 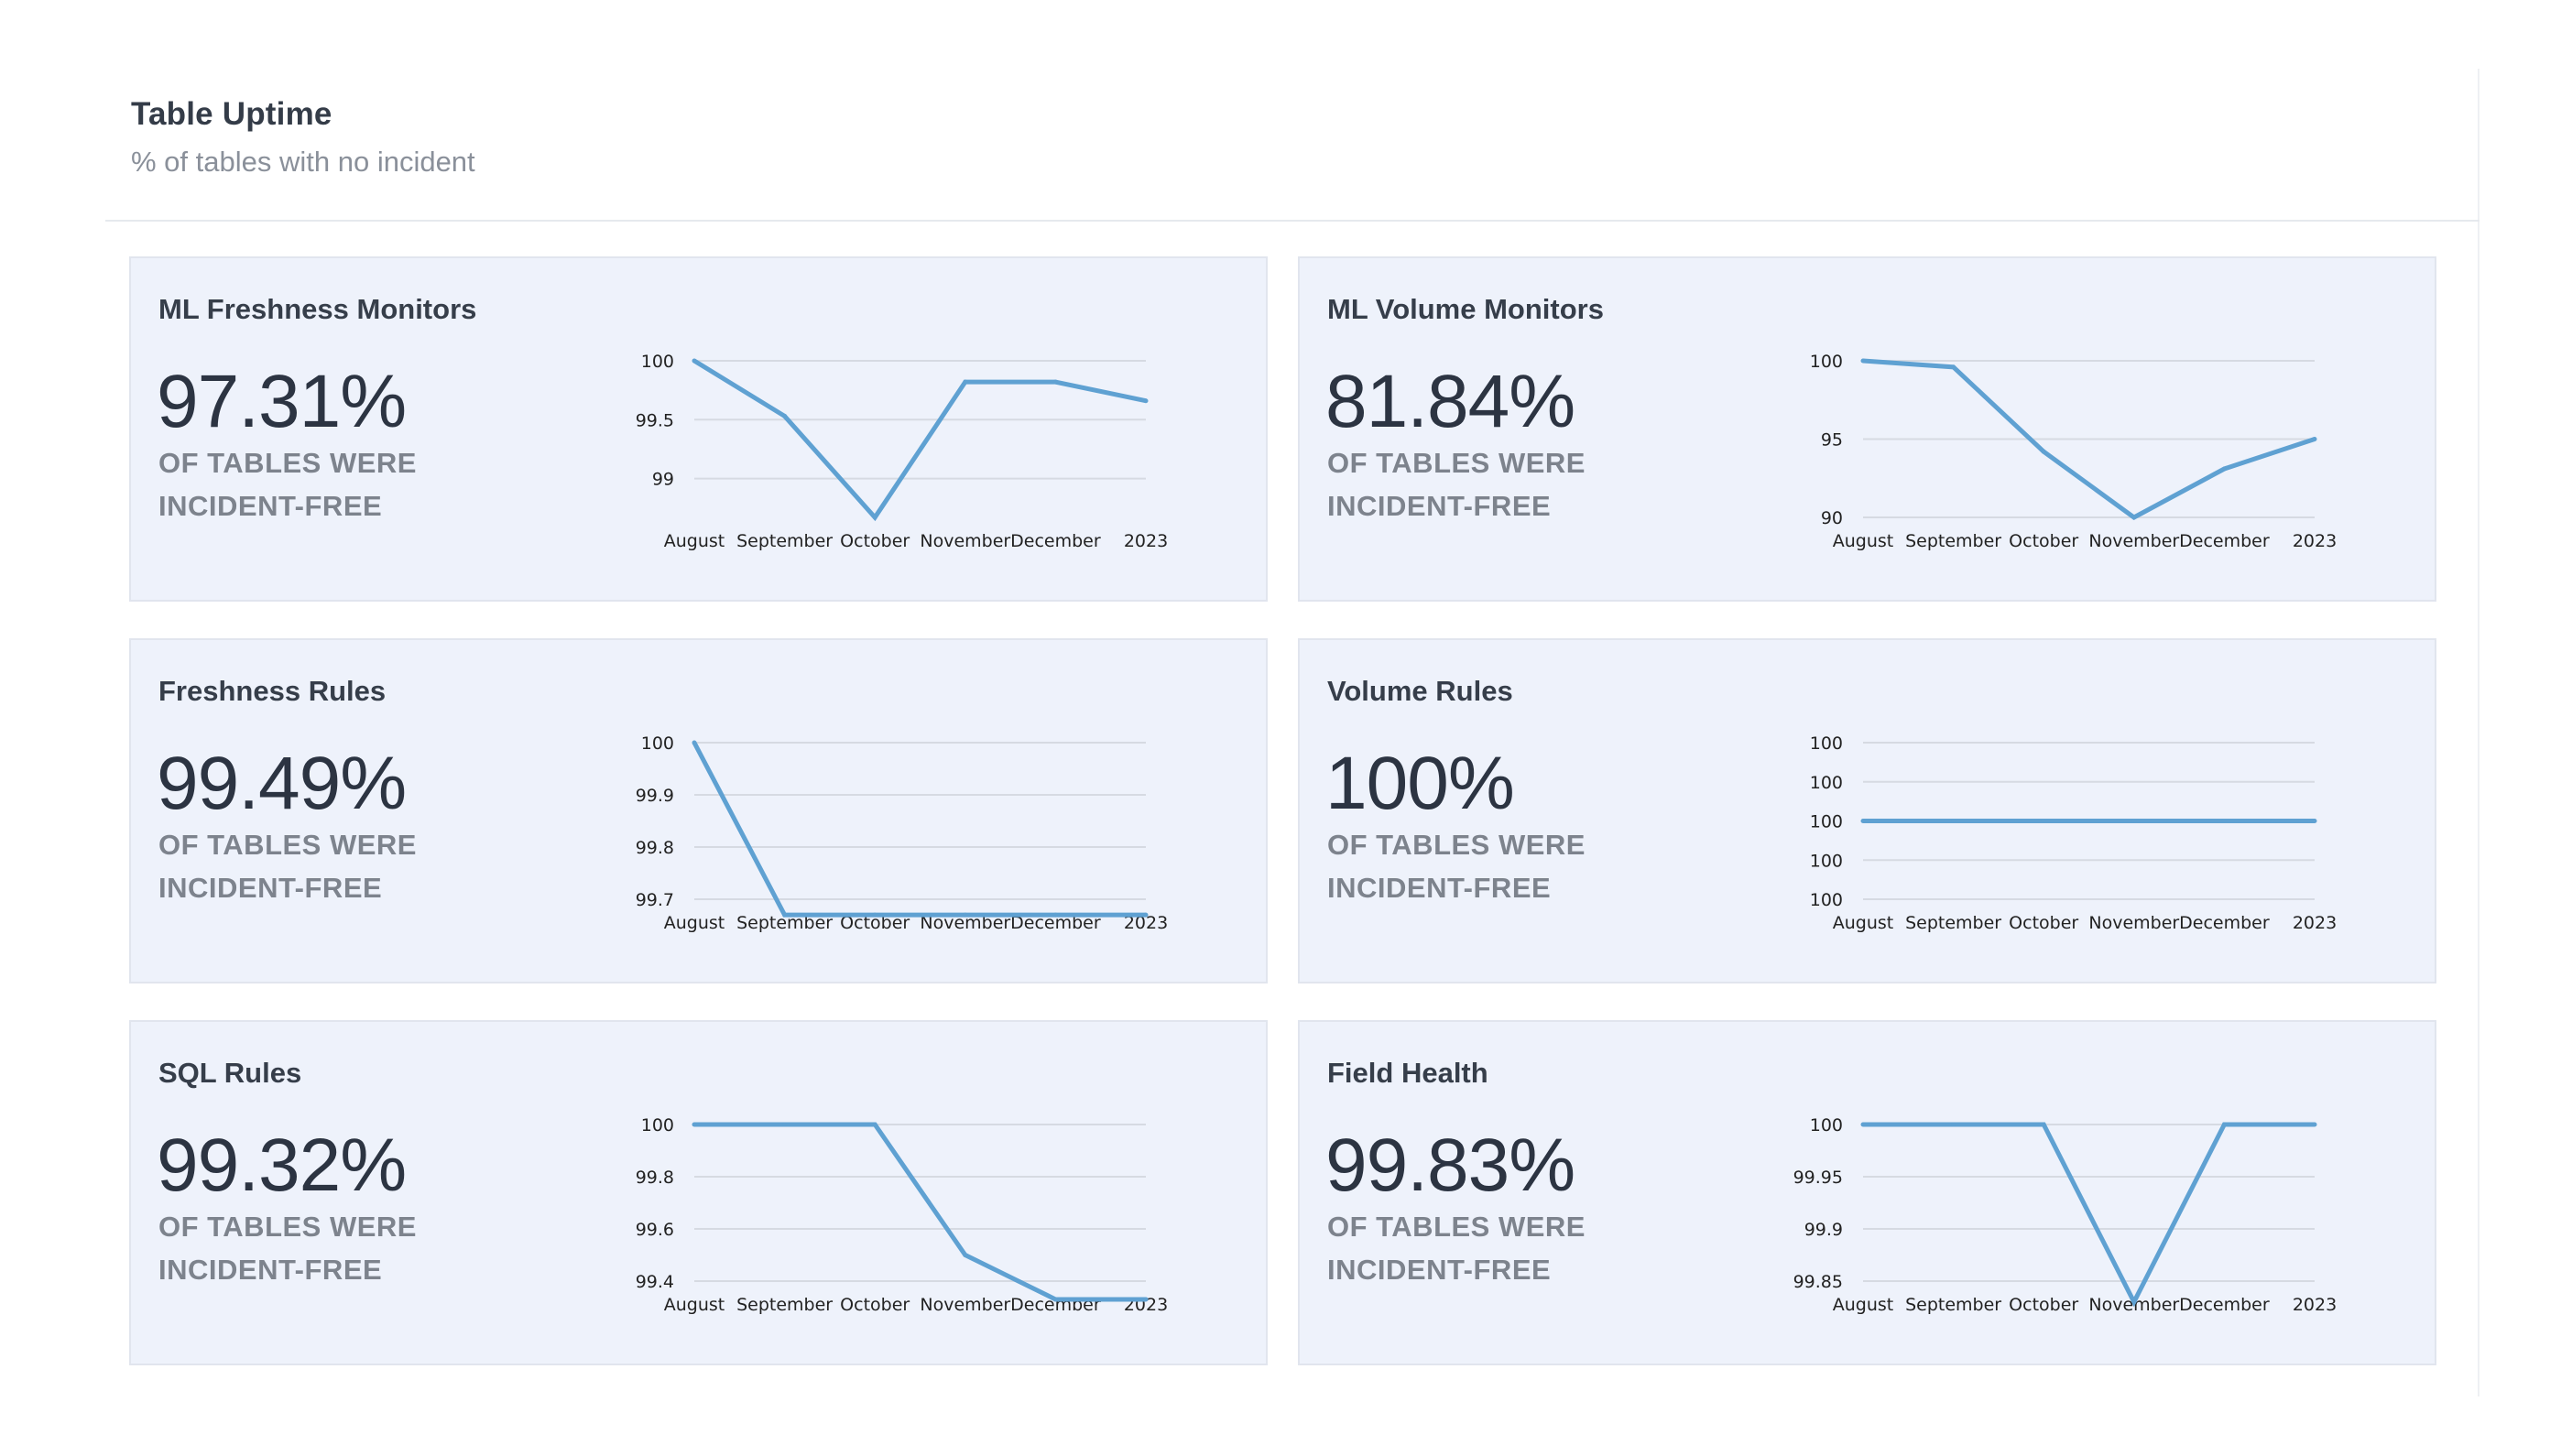 What do you see at coordinates (1292, 221) in the screenshot?
I see `header-divider` at bounding box center [1292, 221].